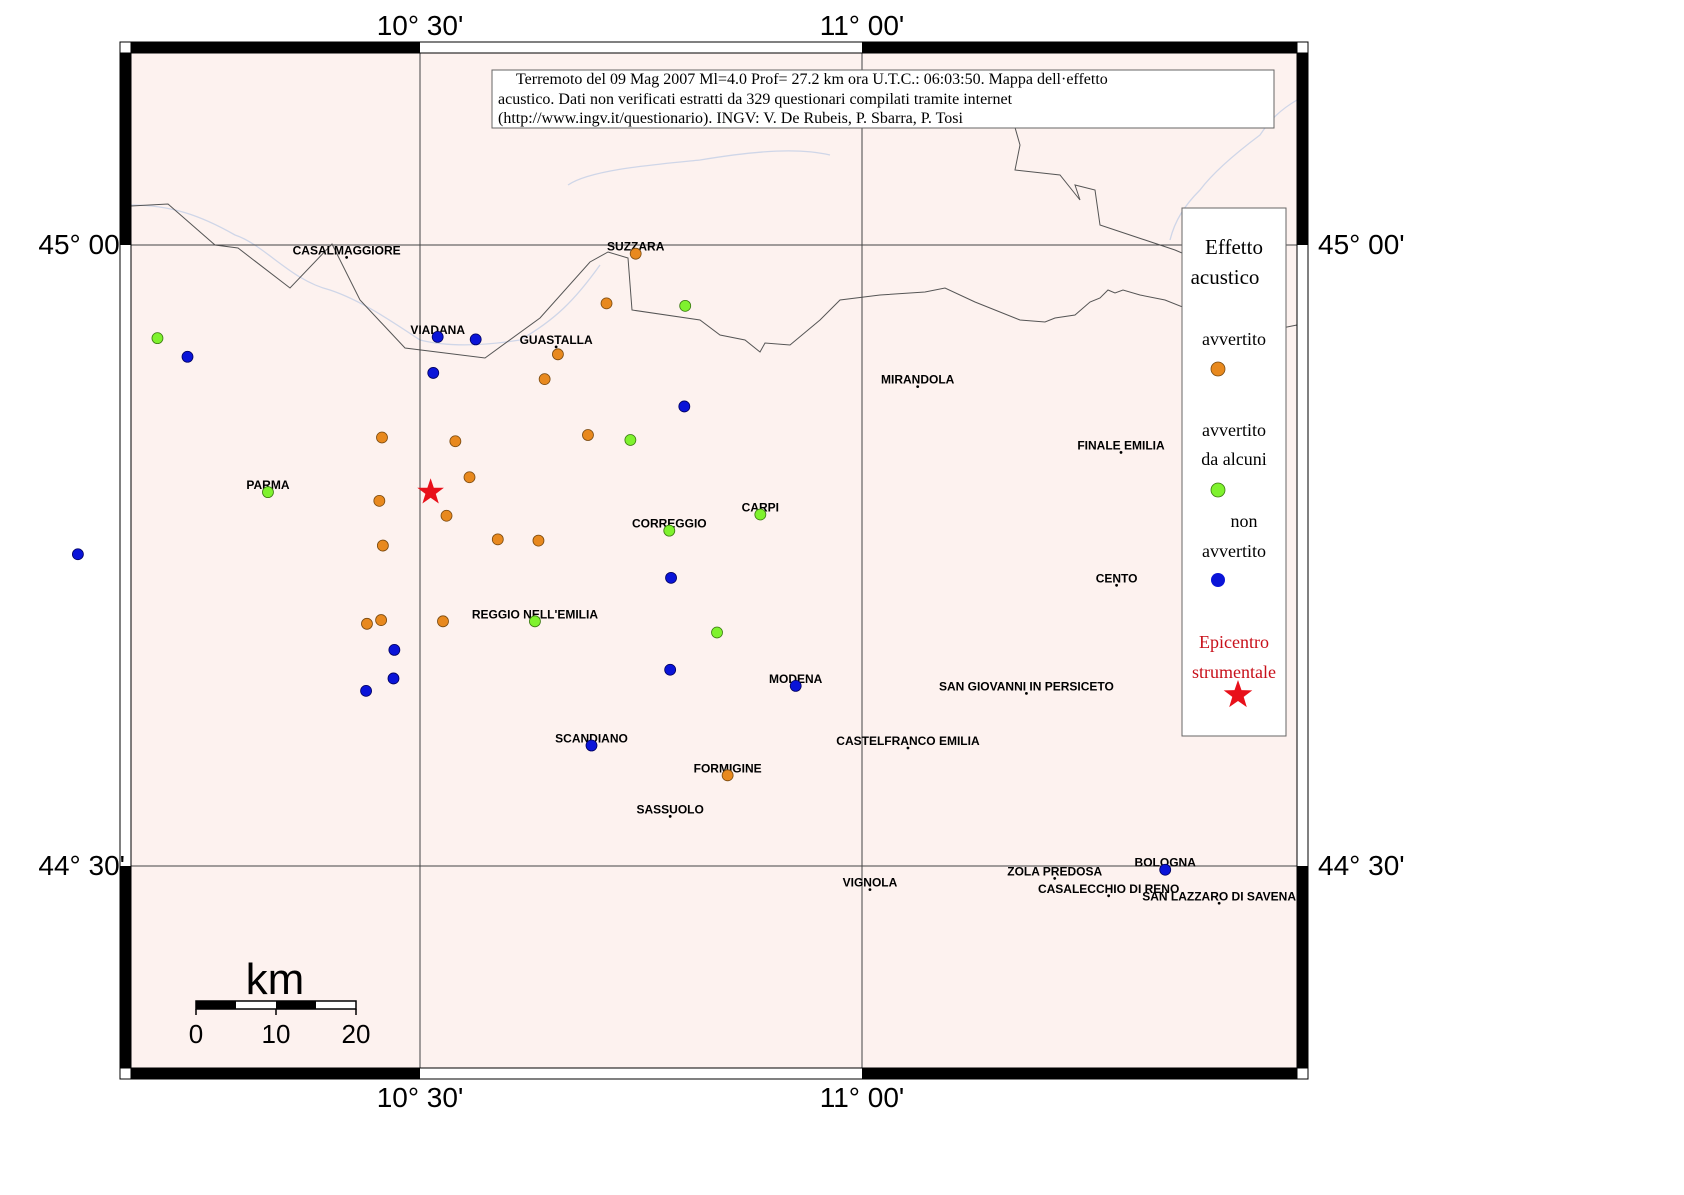 Image resolution: width=1684 pixels, height=1195 pixels. I want to click on town-label: SAN GIOVANNI IN PERSICETO, so click(1026, 686).